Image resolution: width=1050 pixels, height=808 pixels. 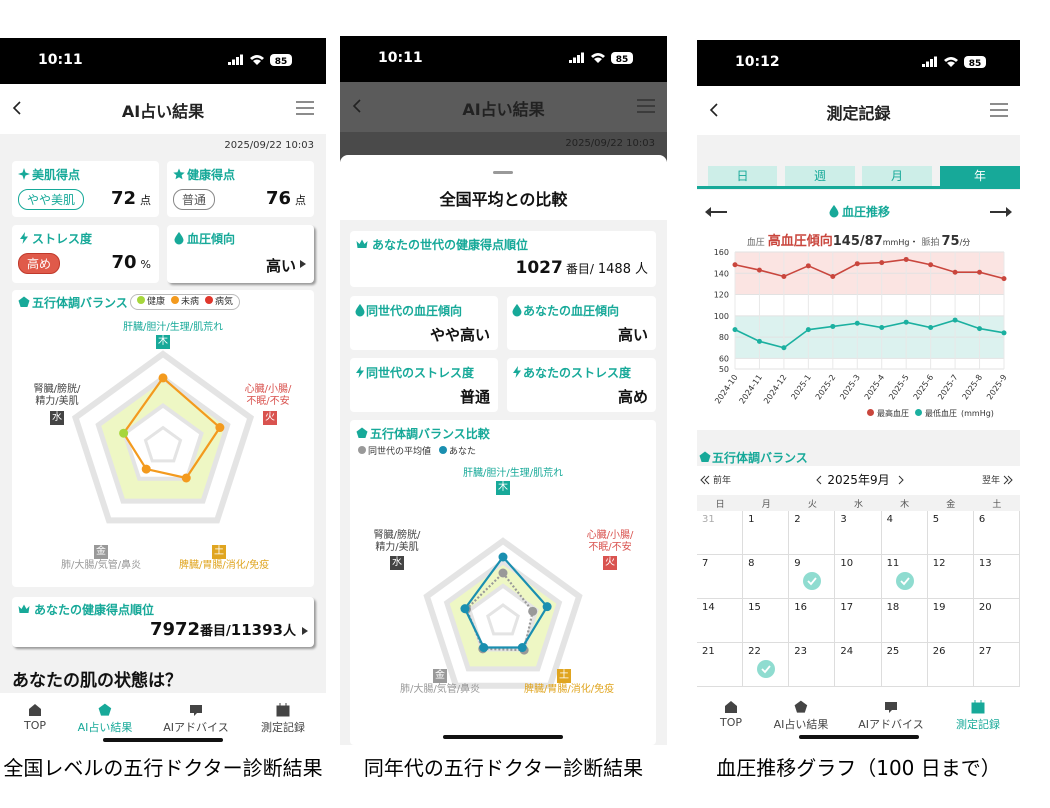 What do you see at coordinates (990, 481) in the screenshot?
I see `next-year: 翌年` at bounding box center [990, 481].